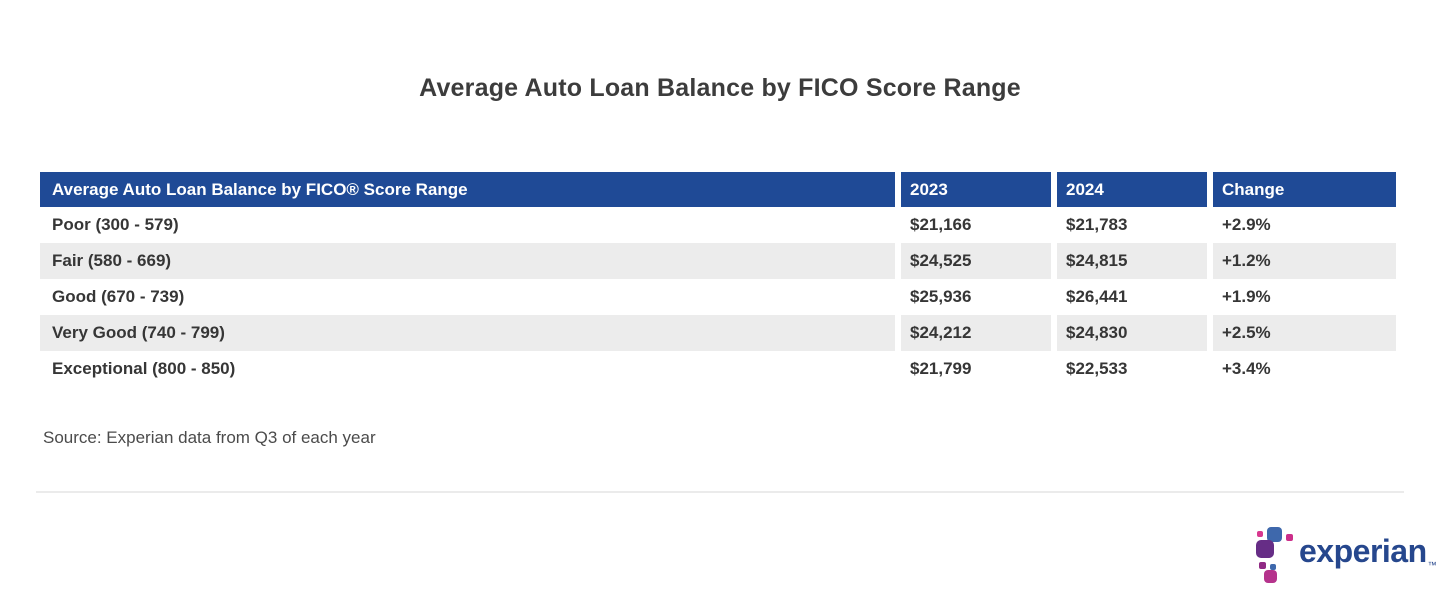 The image size is (1440, 611). I want to click on logo-magenta-square, so click(1270, 576).